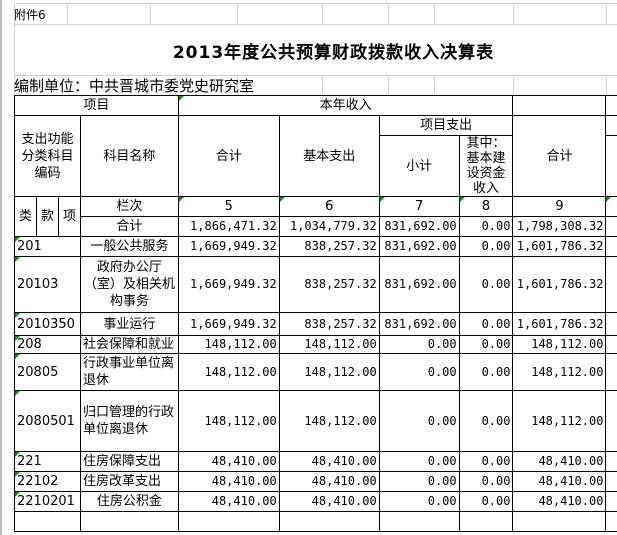 This screenshot has height=535, width=617. I want to click on row-code: 2080501, so click(47, 421).